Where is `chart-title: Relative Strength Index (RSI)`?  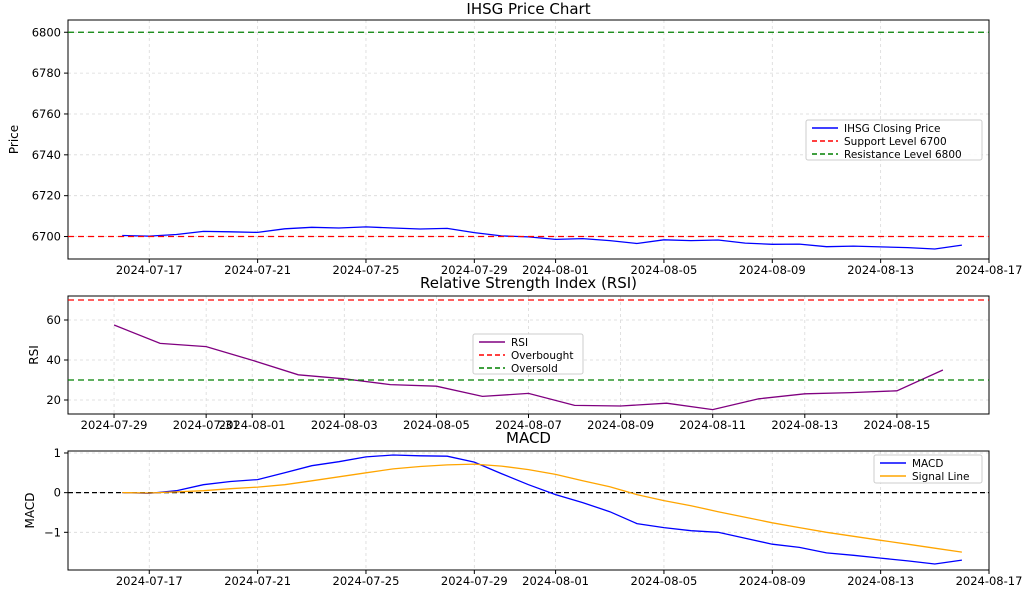 chart-title: Relative Strength Index (RSI) is located at coordinates (528, 283).